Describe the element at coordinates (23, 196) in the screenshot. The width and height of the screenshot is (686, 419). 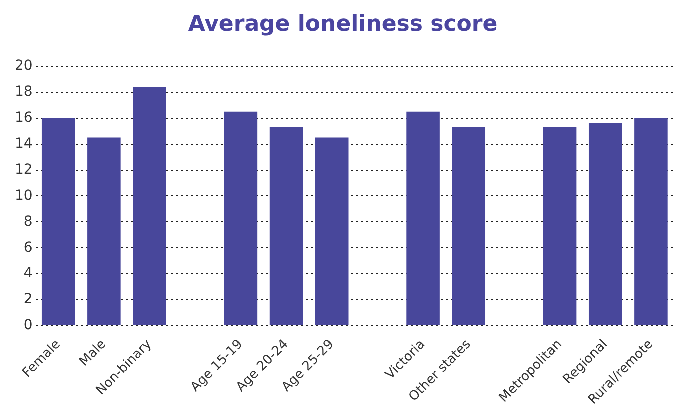
I see `y-tick-label: 10` at that location.